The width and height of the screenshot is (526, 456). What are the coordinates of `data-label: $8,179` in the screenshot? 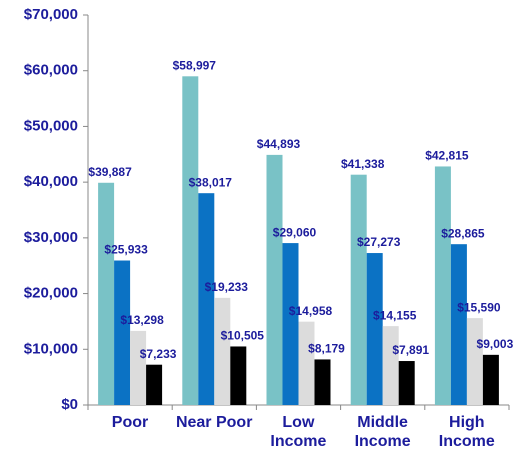 It's located at (326, 349).